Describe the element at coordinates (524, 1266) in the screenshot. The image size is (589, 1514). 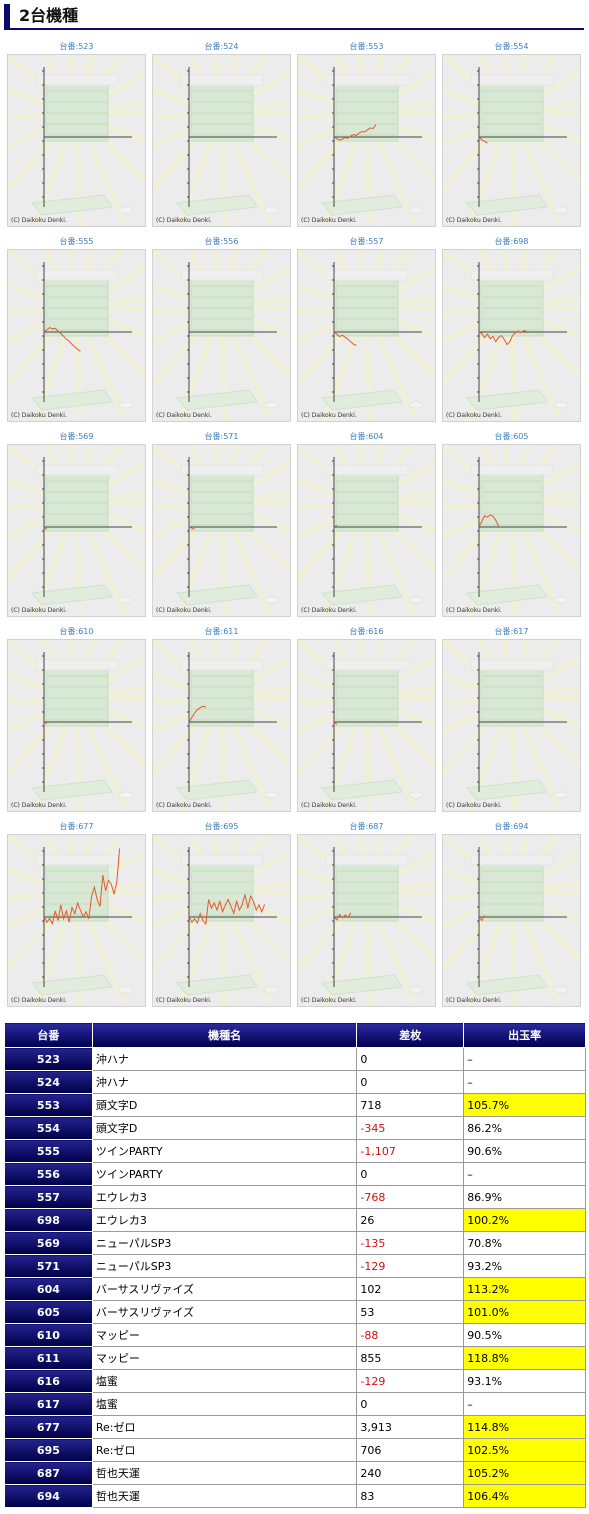
I see `payout-rate-cell: 93.2%` at that location.